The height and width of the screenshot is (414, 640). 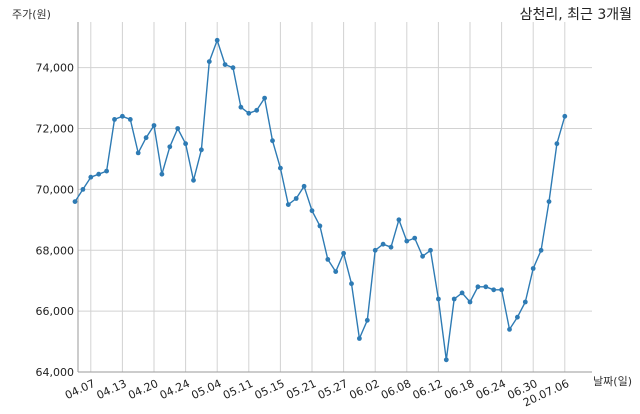 What do you see at coordinates (238, 389) in the screenshot?
I see `x-tick-label: 05.11` at bounding box center [238, 389].